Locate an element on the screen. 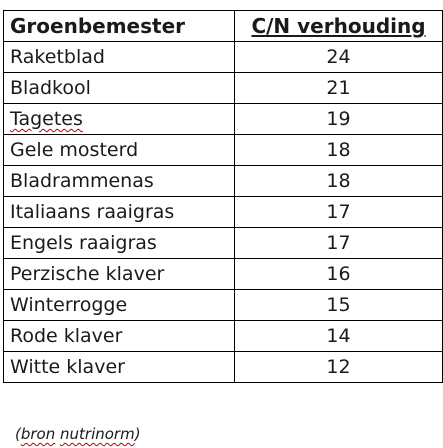 This screenshot has width=443, height=448. header-cn-verhouding: C/N verhouding is located at coordinates (338, 26).